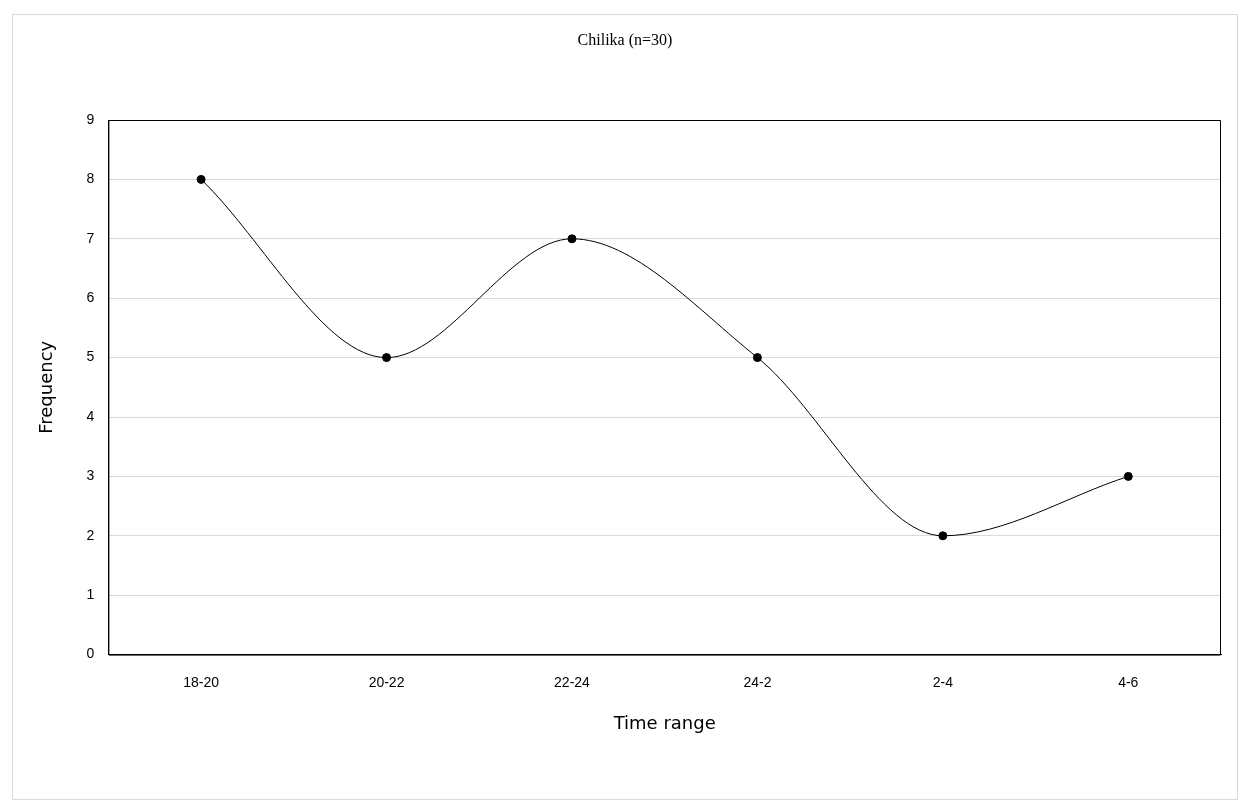 This screenshot has width=1248, height=803. Describe the element at coordinates (90, 475) in the screenshot. I see `y-tick-label: 3` at that location.